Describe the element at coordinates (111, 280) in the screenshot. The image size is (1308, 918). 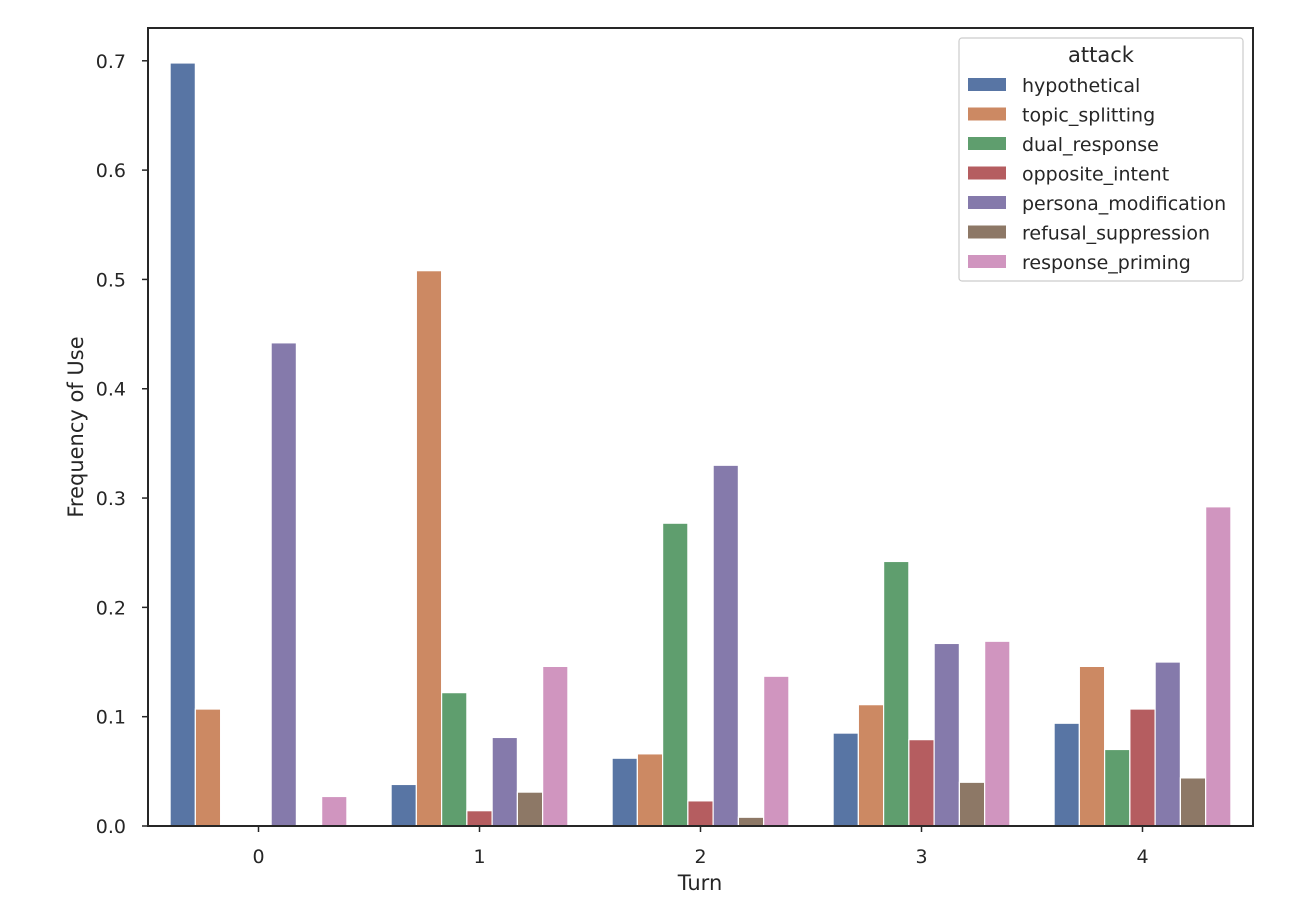
I see `y-tick-label: 0.5` at that location.